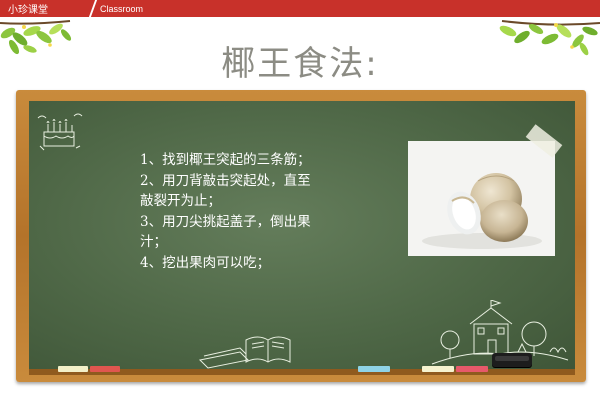 This screenshot has height=404, width=600. I want to click on step-line: 4、挖出果肉可以吃；, so click(205, 262).